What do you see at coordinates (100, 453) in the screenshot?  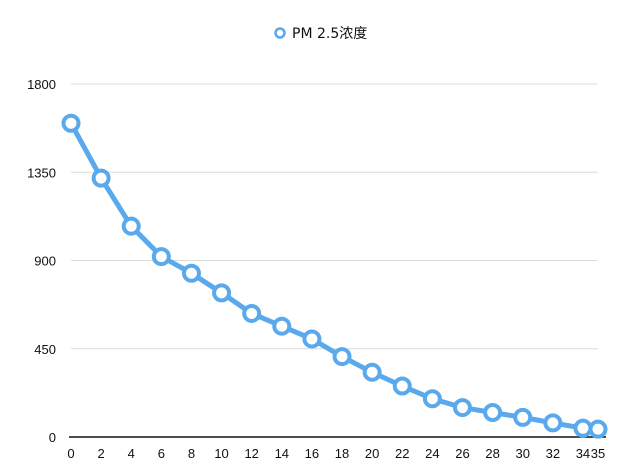 I see `x-tick-label: 2` at bounding box center [100, 453].